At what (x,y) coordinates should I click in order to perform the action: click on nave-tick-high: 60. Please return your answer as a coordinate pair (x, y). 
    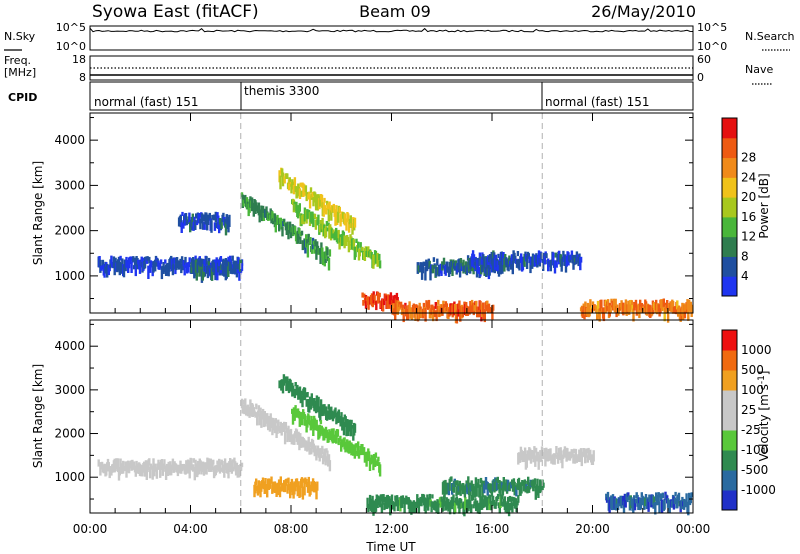
    Looking at the image, I should click on (704, 59).